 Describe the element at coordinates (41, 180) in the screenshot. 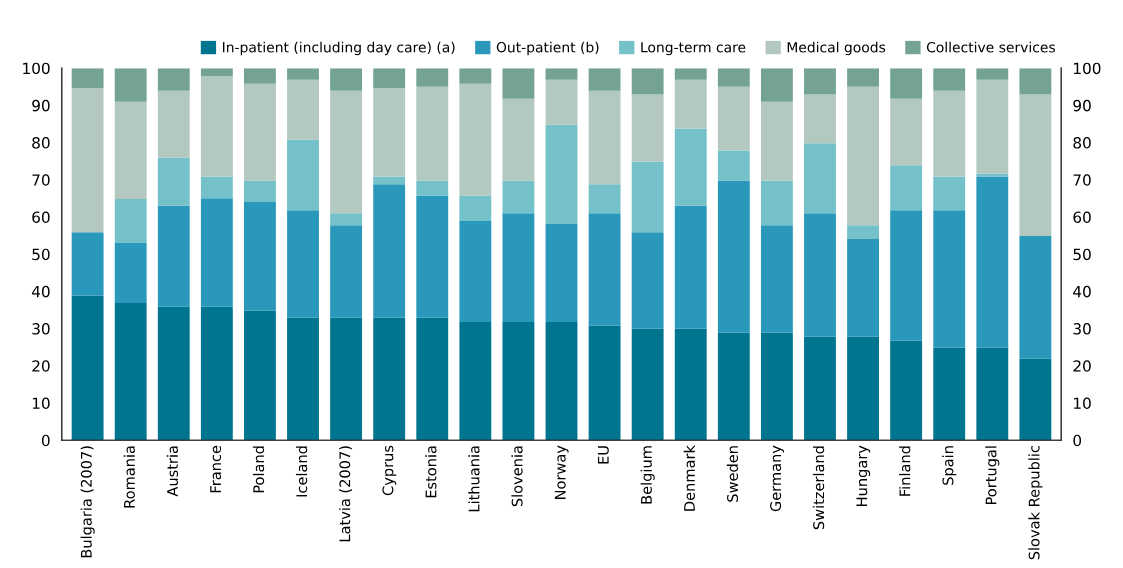

I see `y-tick-label: 70` at that location.